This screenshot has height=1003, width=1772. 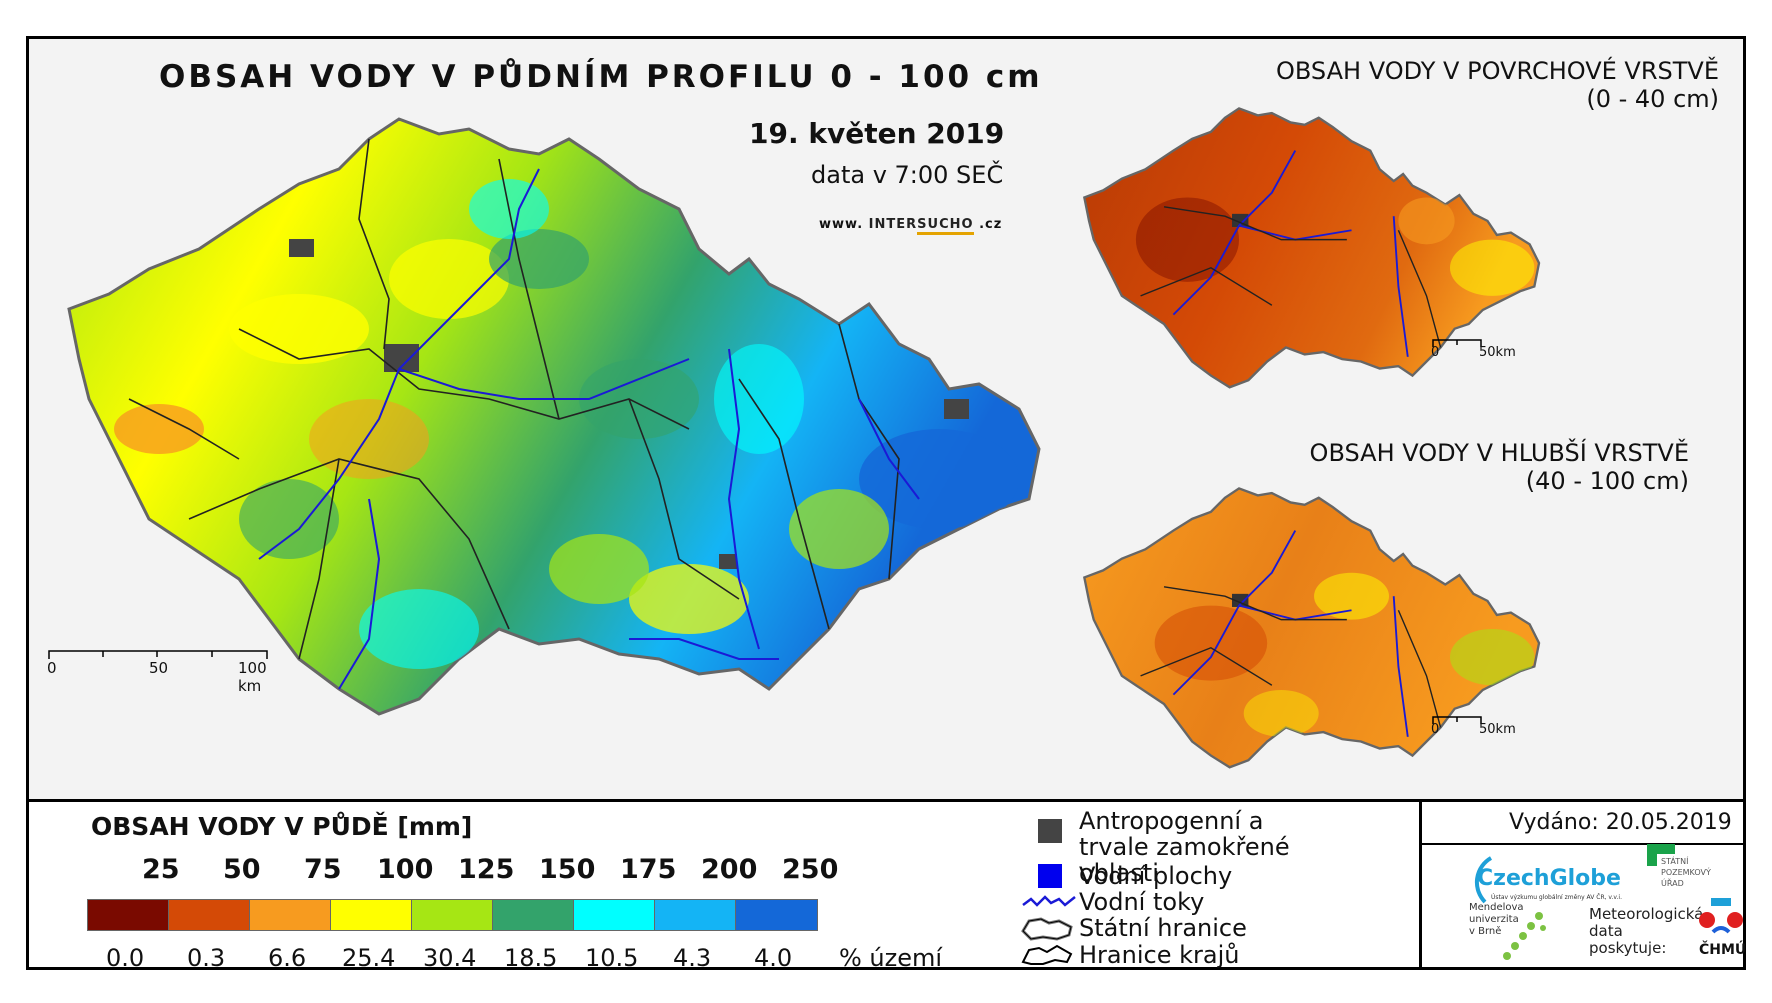 I want to click on side-top-title-line1: OBSAH VODY V POVRCHOVÉ VRSTVĚ, so click(x=1497, y=71).